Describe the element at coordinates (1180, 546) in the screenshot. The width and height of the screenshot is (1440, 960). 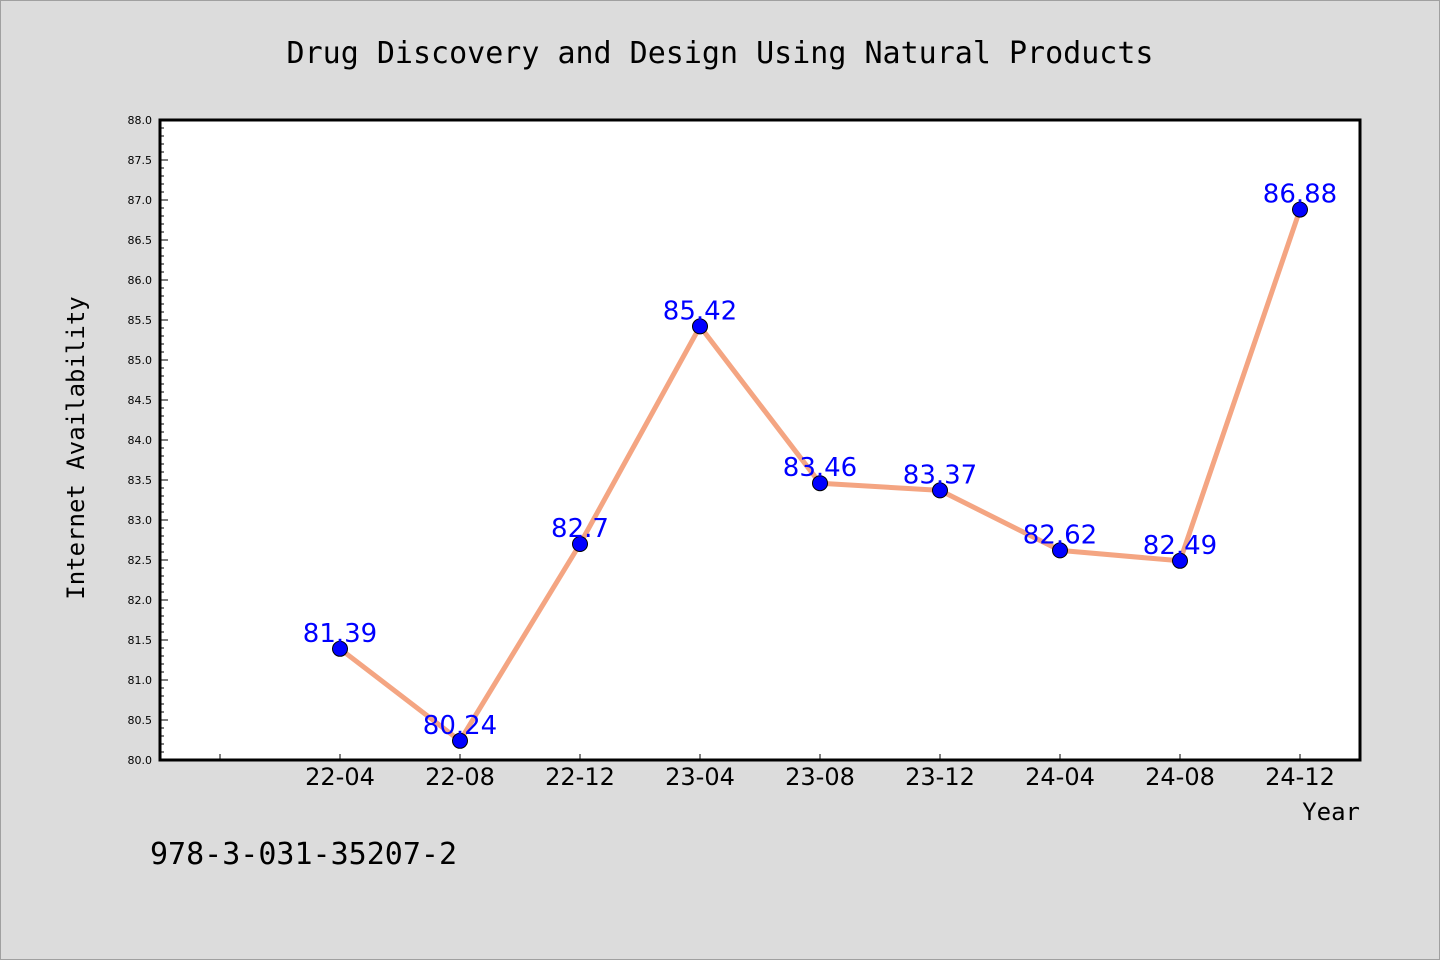
I see `data-label: 82.49` at that location.